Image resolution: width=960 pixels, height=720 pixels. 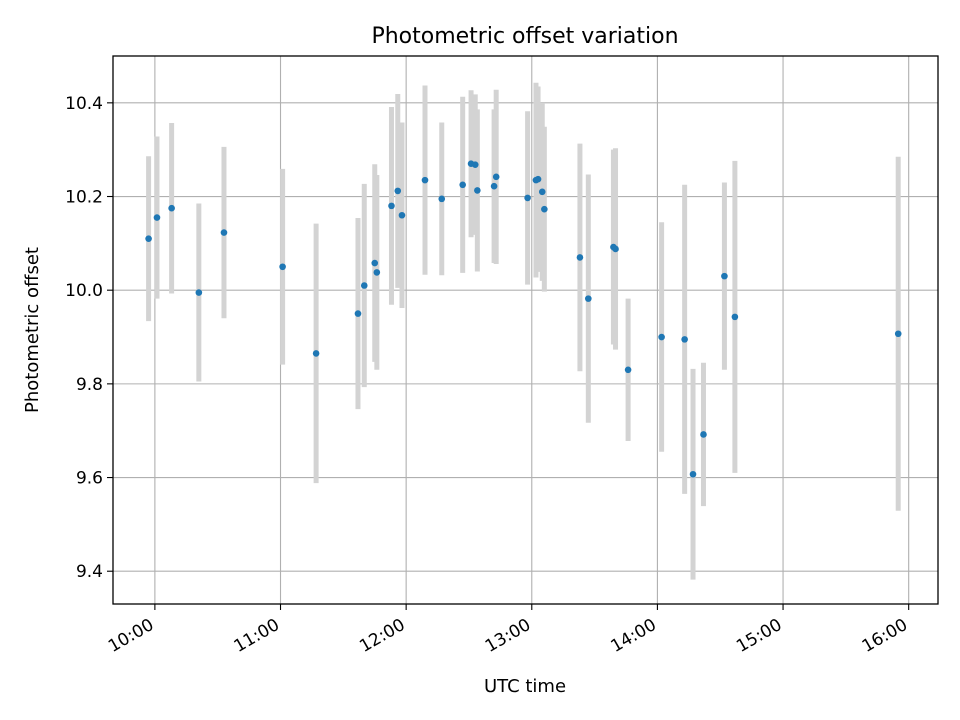 What do you see at coordinates (89, 385) in the screenshot?
I see `y-tick-label: 9.8` at bounding box center [89, 385].